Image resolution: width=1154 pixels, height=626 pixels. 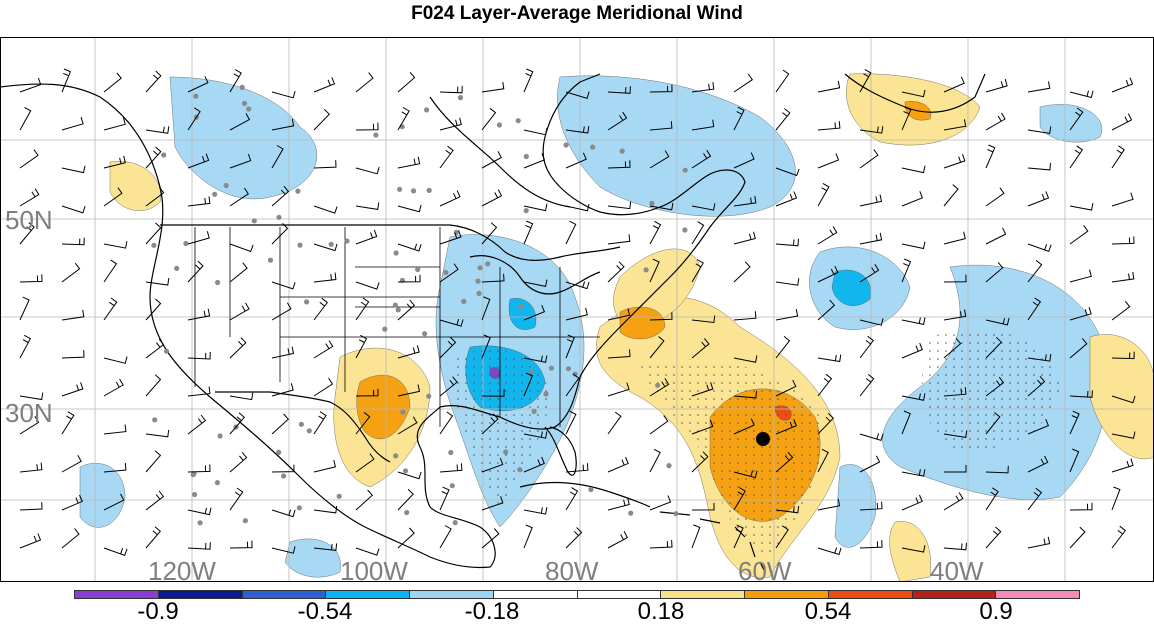 What do you see at coordinates (492, 611) in the screenshot?
I see `colorbar-label-neg-0.18: -0.18` at bounding box center [492, 611].